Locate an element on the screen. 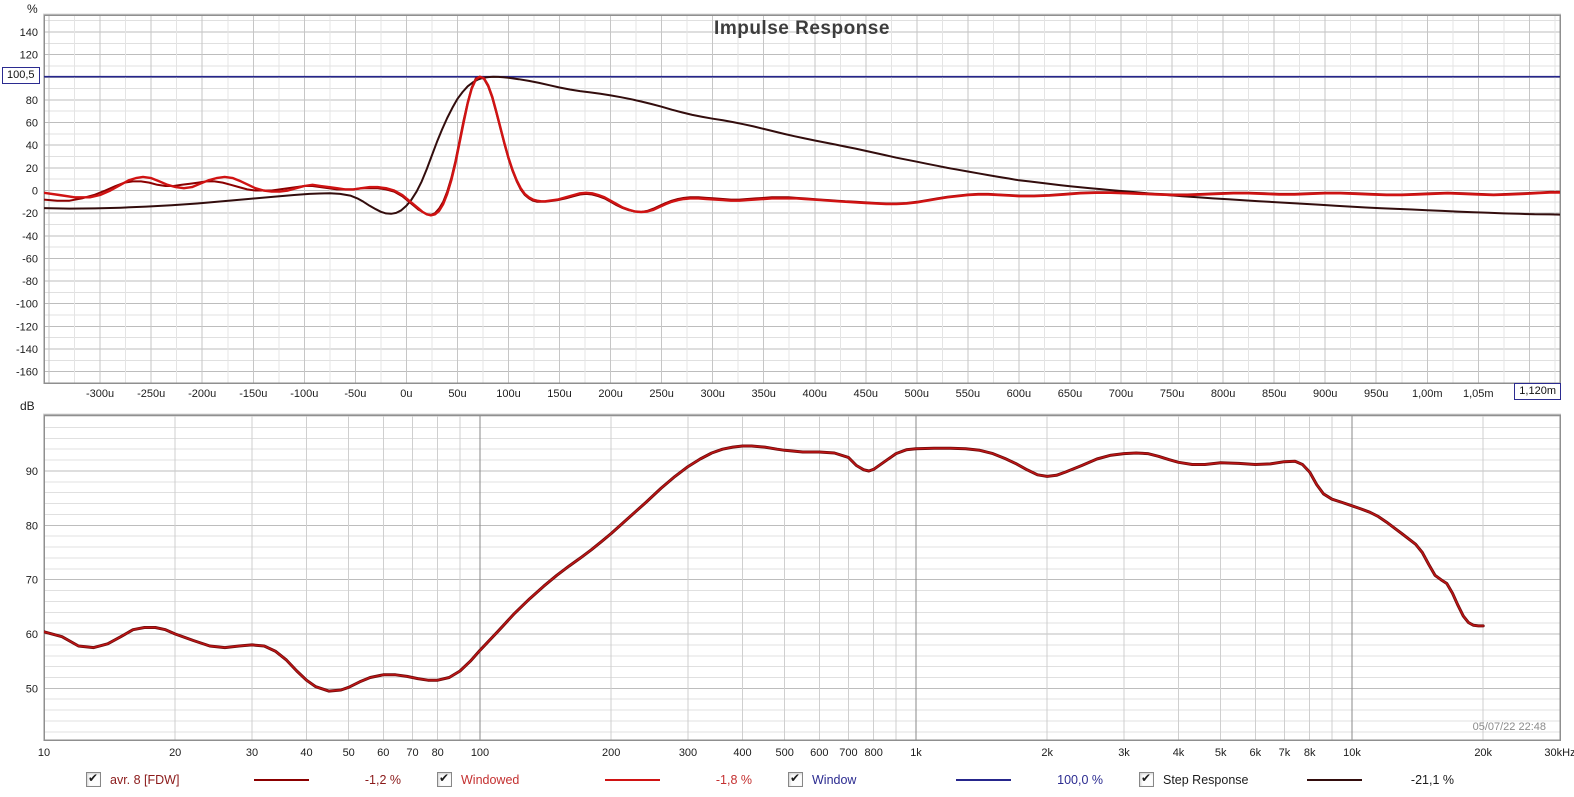 The height and width of the screenshot is (797, 1574). impulse-x-tick: 800u is located at coordinates (1223, 394).